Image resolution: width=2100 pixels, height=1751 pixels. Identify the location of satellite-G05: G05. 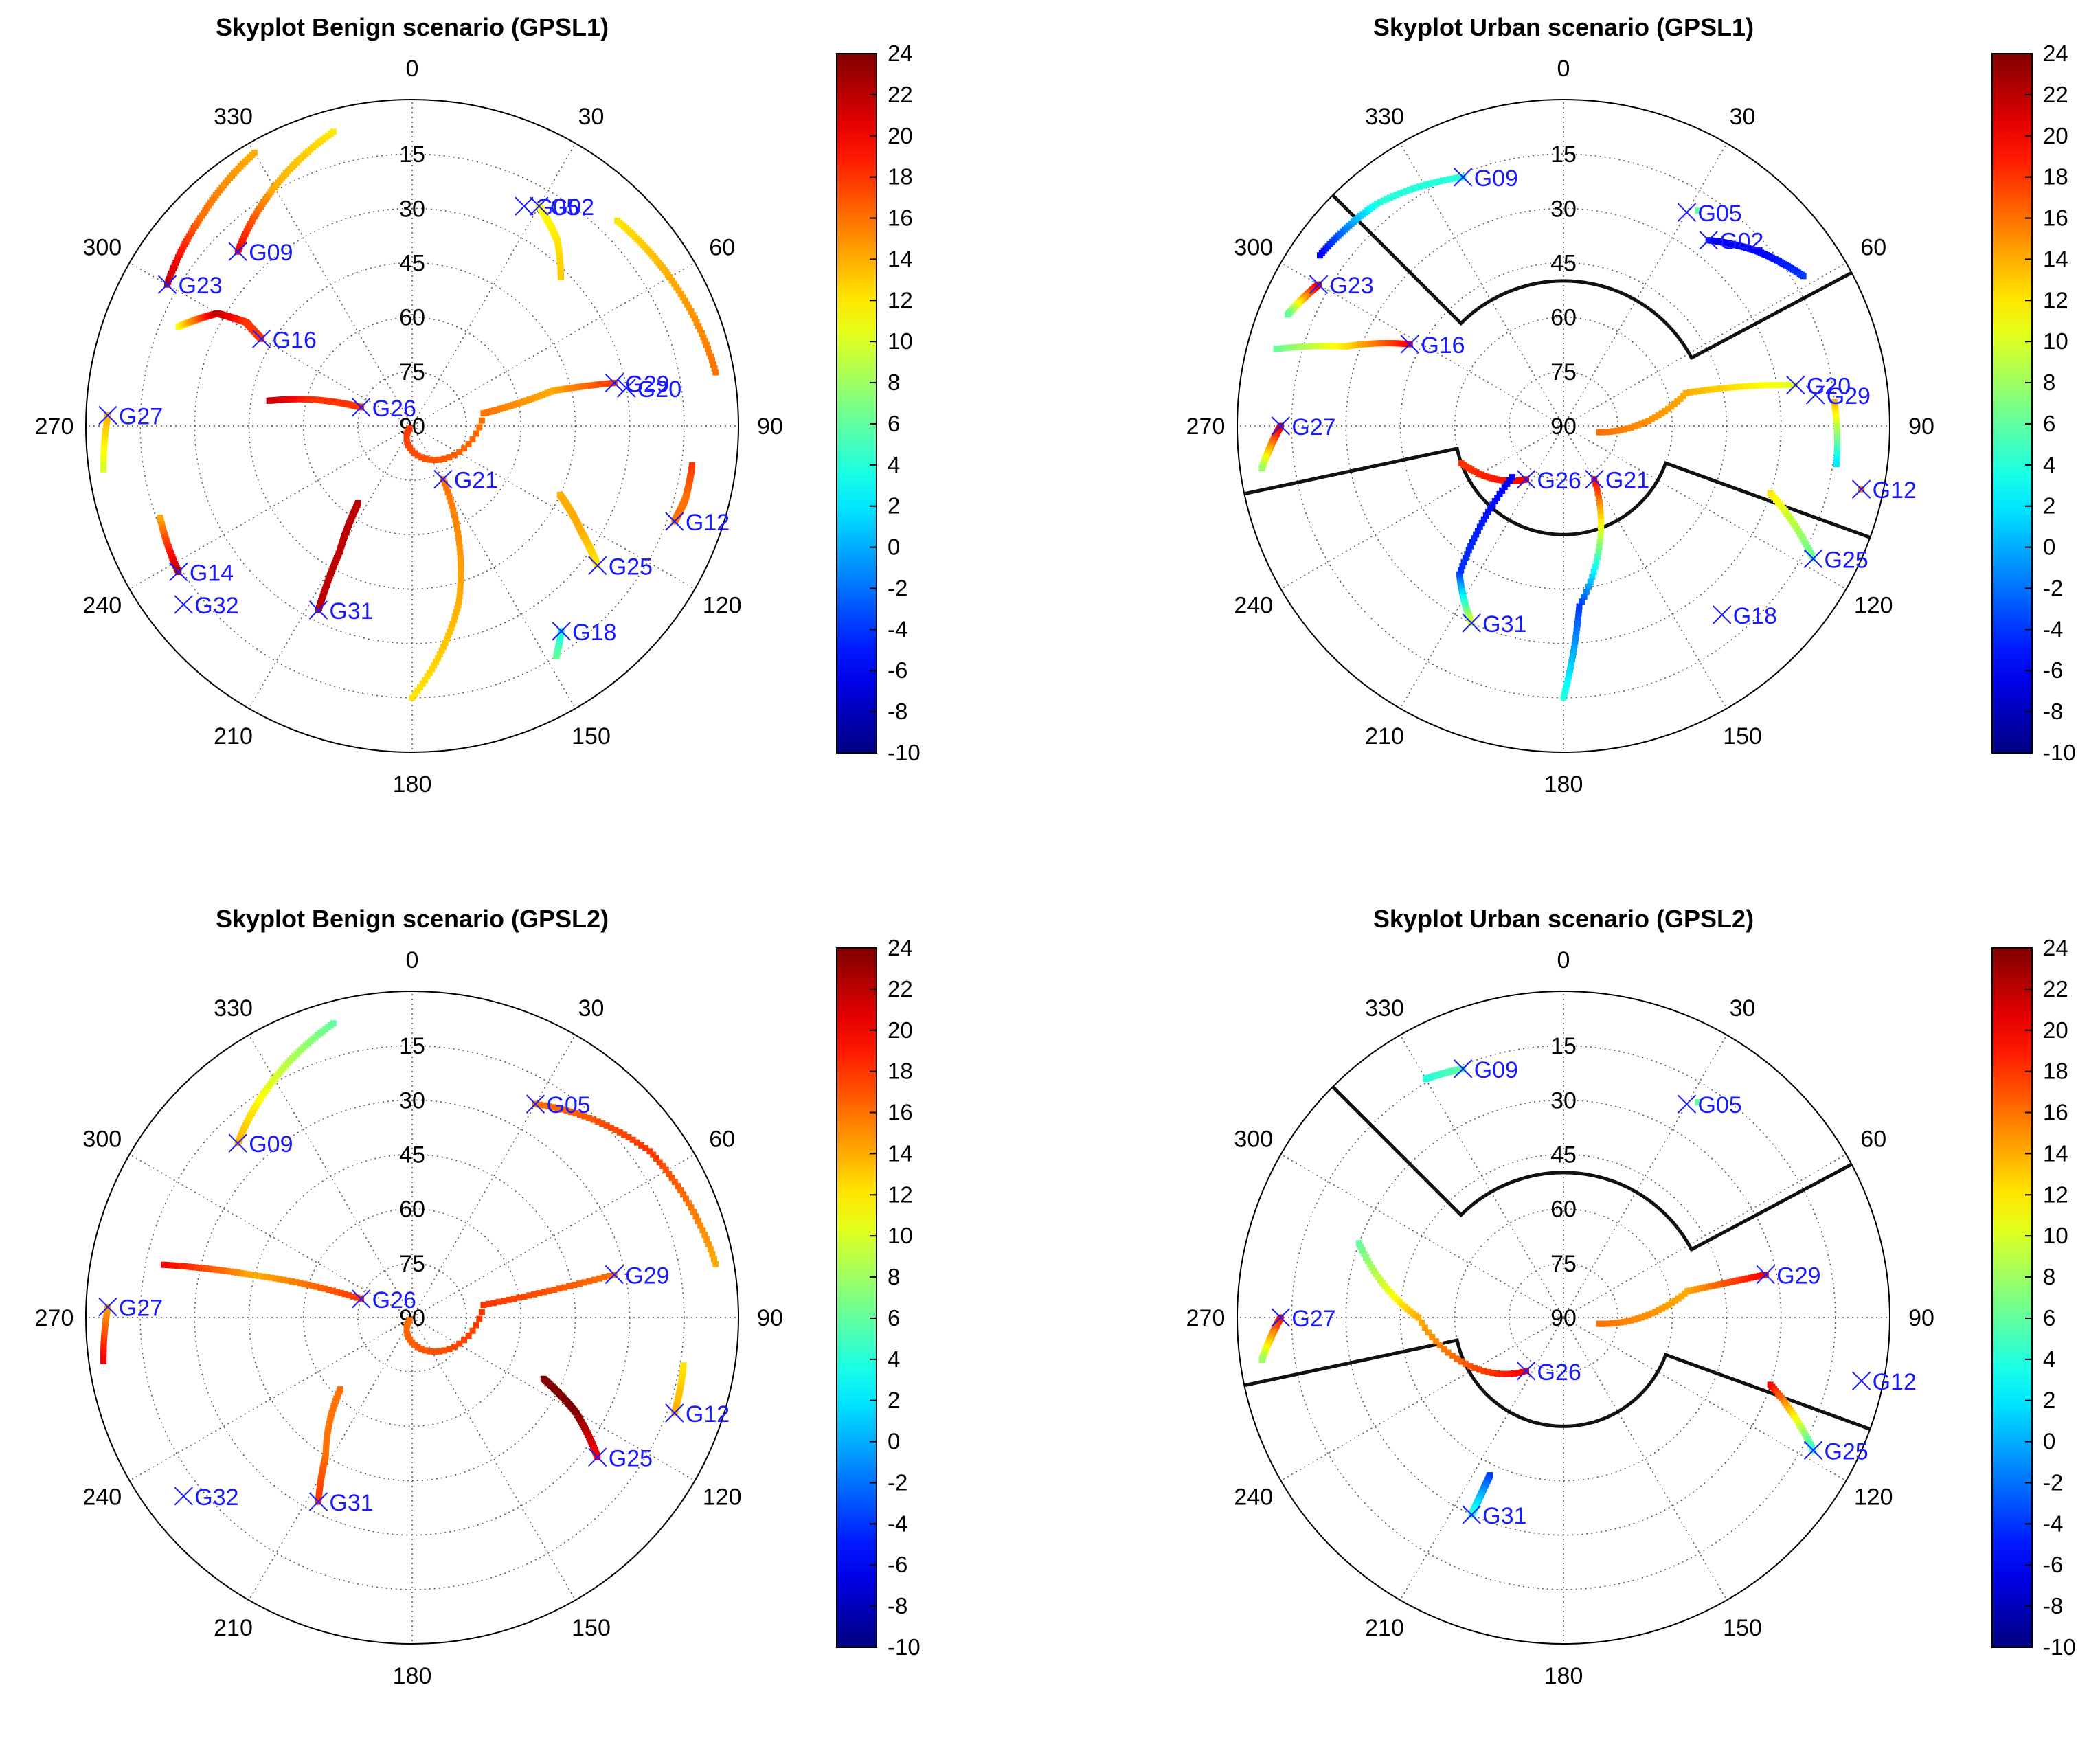
(1709, 1105).